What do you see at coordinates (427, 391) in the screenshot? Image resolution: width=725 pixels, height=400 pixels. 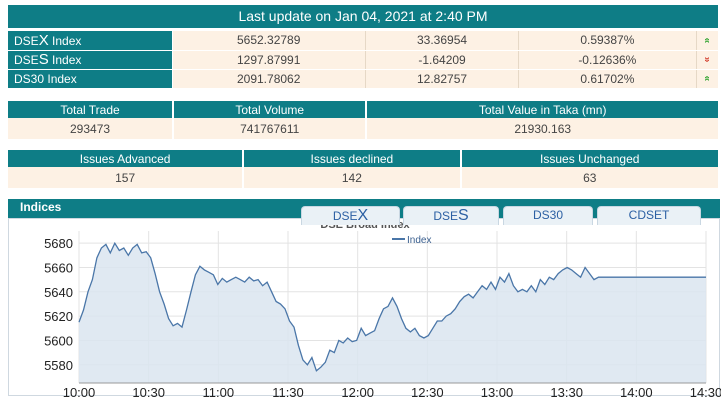 I see `x-tick-label: 12:30` at bounding box center [427, 391].